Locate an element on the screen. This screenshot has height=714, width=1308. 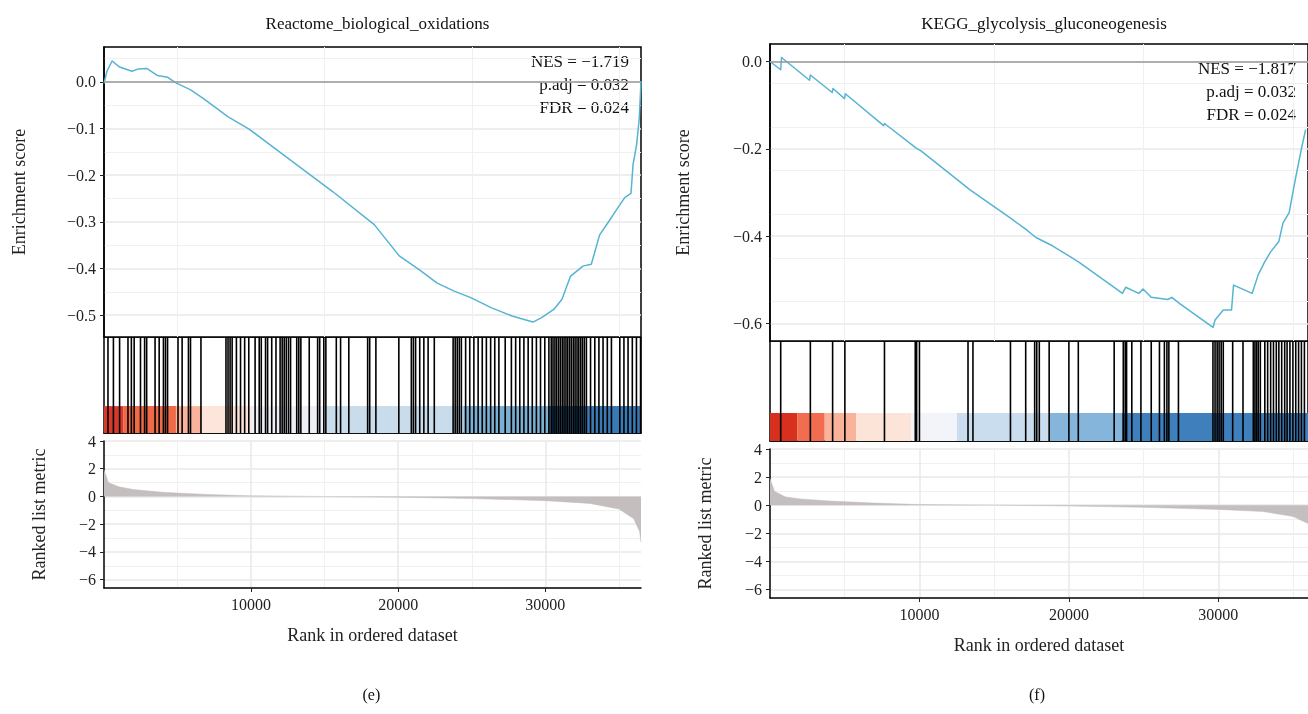
annotation: NES = −1.817 is located at coordinates (1247, 68).